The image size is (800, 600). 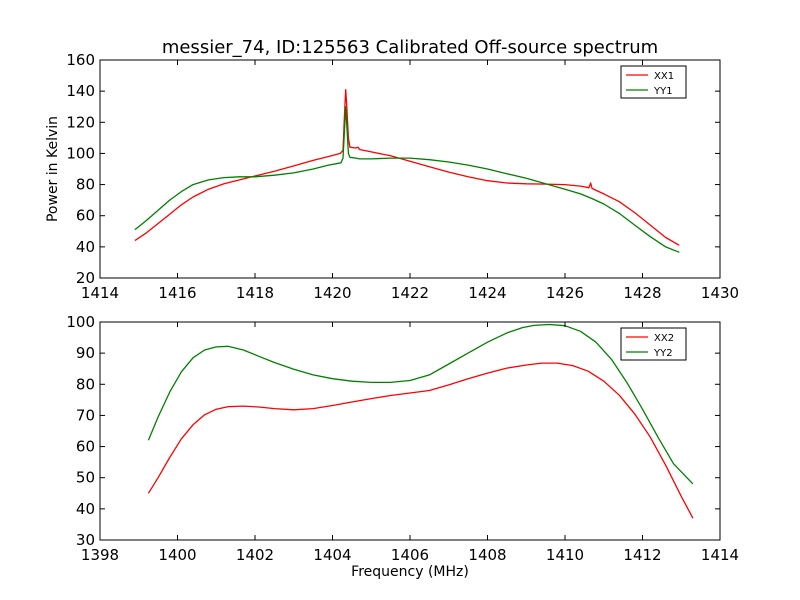 What do you see at coordinates (80, 153) in the screenshot?
I see `top-y-tick-label: 100` at bounding box center [80, 153].